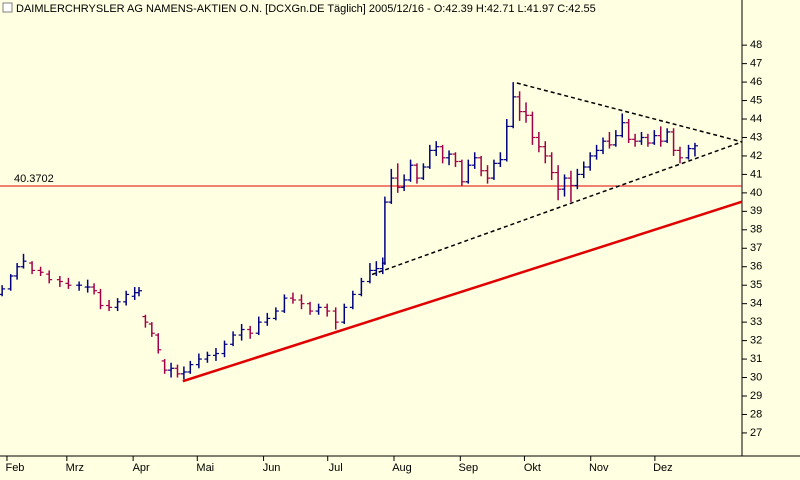 Image resolution: width=800 pixels, height=480 pixels. What do you see at coordinates (75, 468) in the screenshot?
I see `x-tick-label: Mrz` at bounding box center [75, 468].